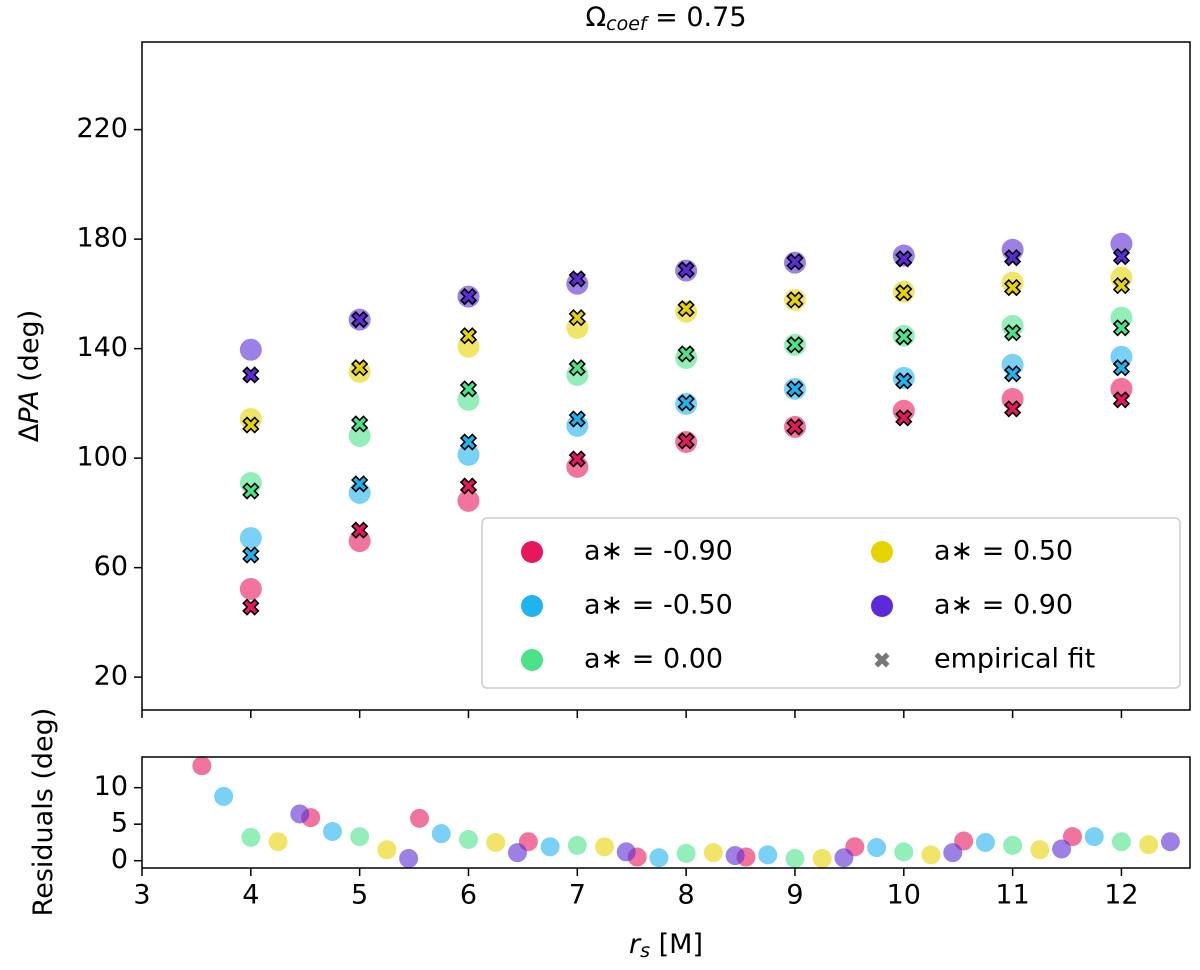  I want to click on y-axis-label-part: Δ, so click(29, 432).